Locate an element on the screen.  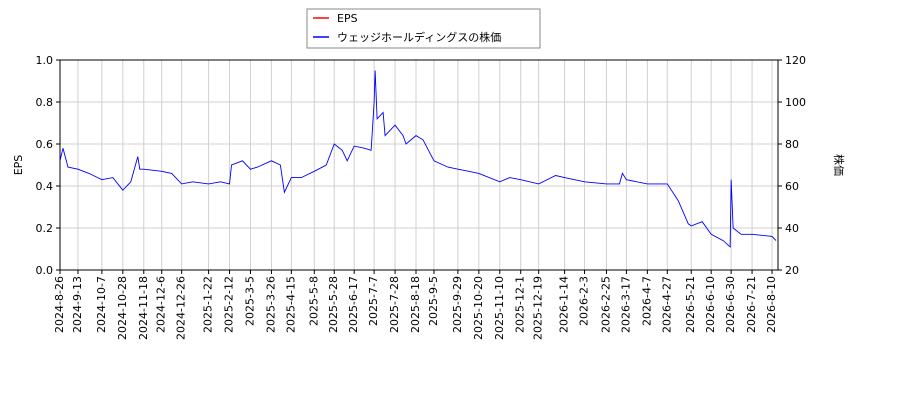
x-tick-label: 2026-4-7 is located at coordinates (646, 301).